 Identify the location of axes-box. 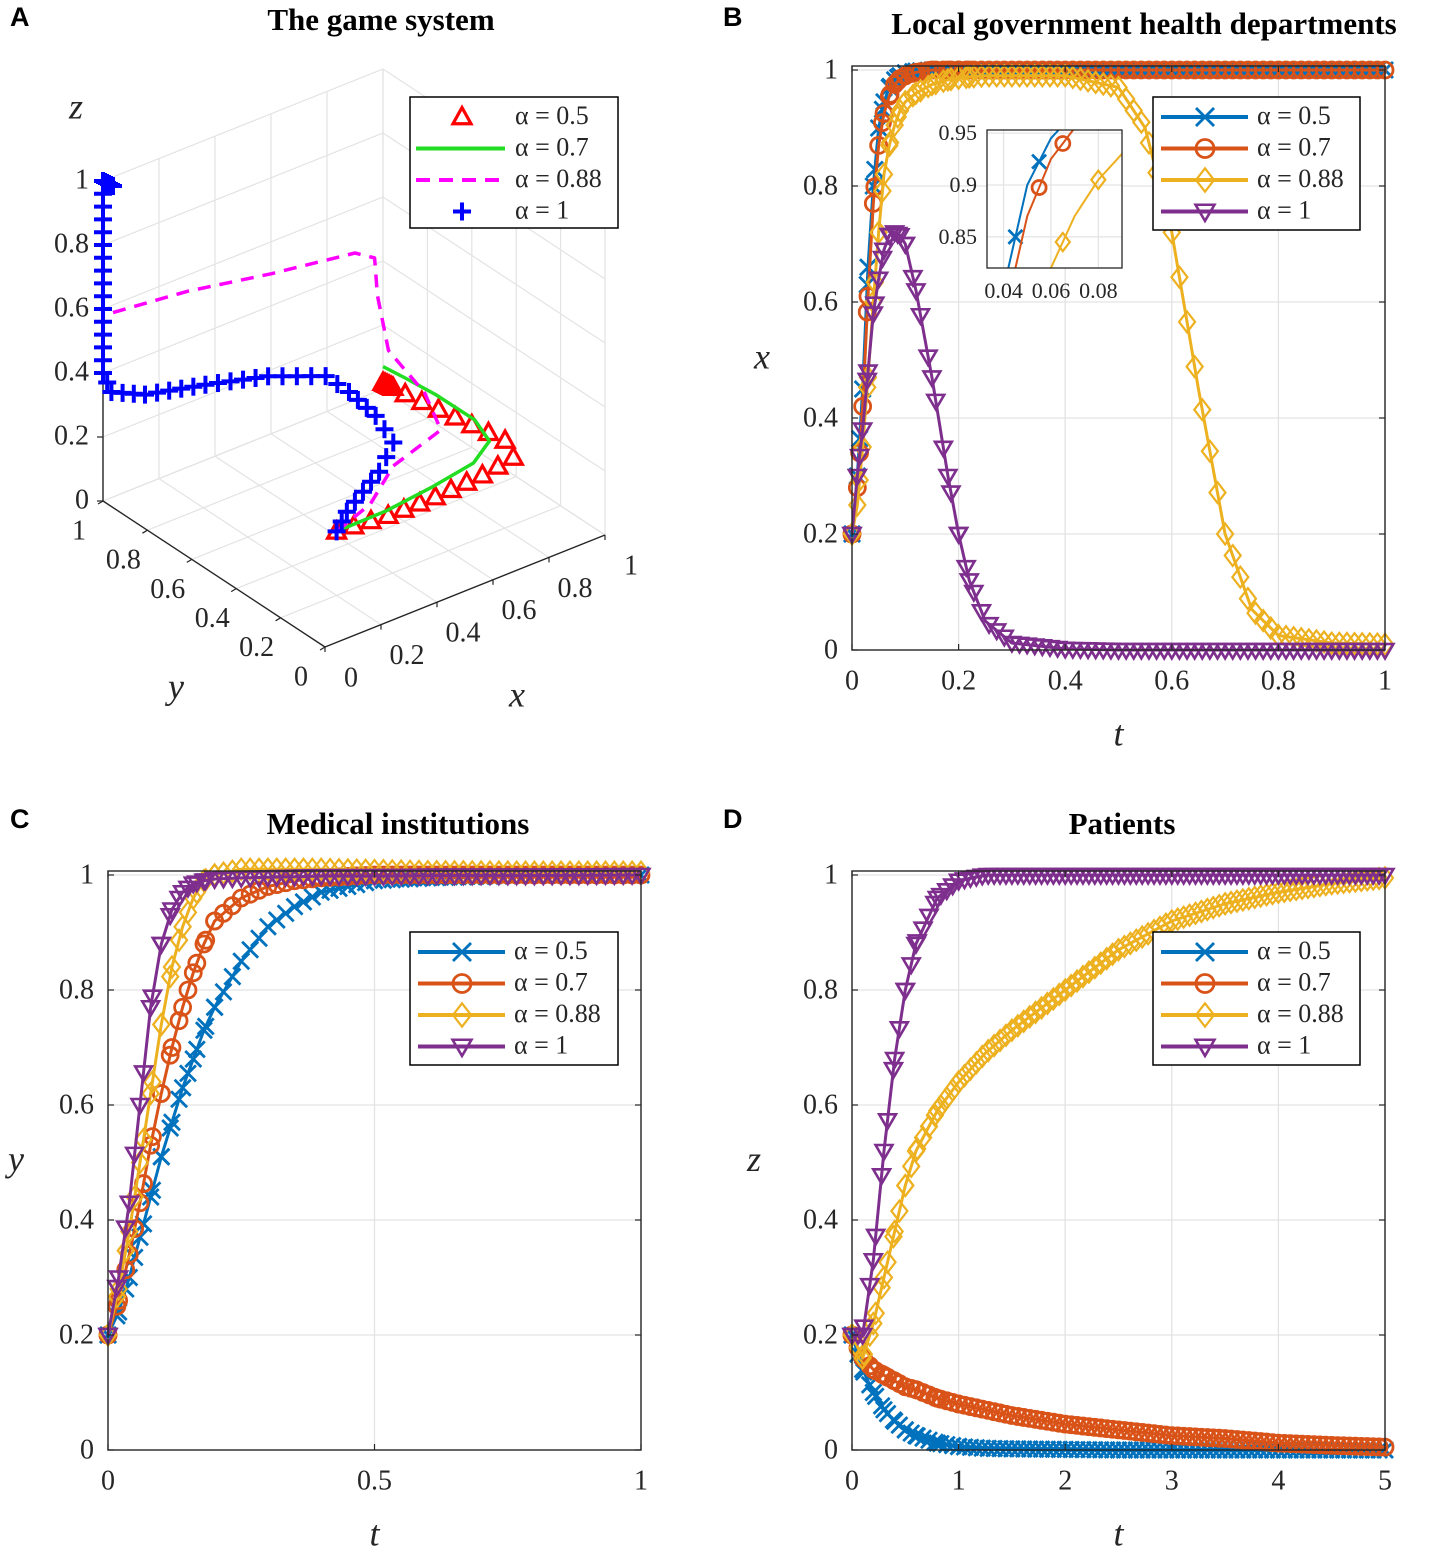
(1118, 358).